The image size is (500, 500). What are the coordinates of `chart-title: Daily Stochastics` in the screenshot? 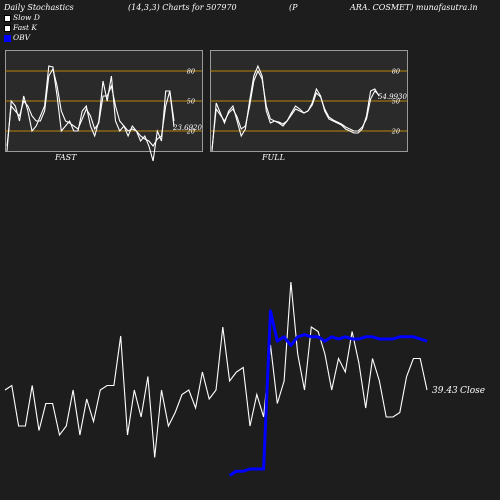 It's located at (39, 7).